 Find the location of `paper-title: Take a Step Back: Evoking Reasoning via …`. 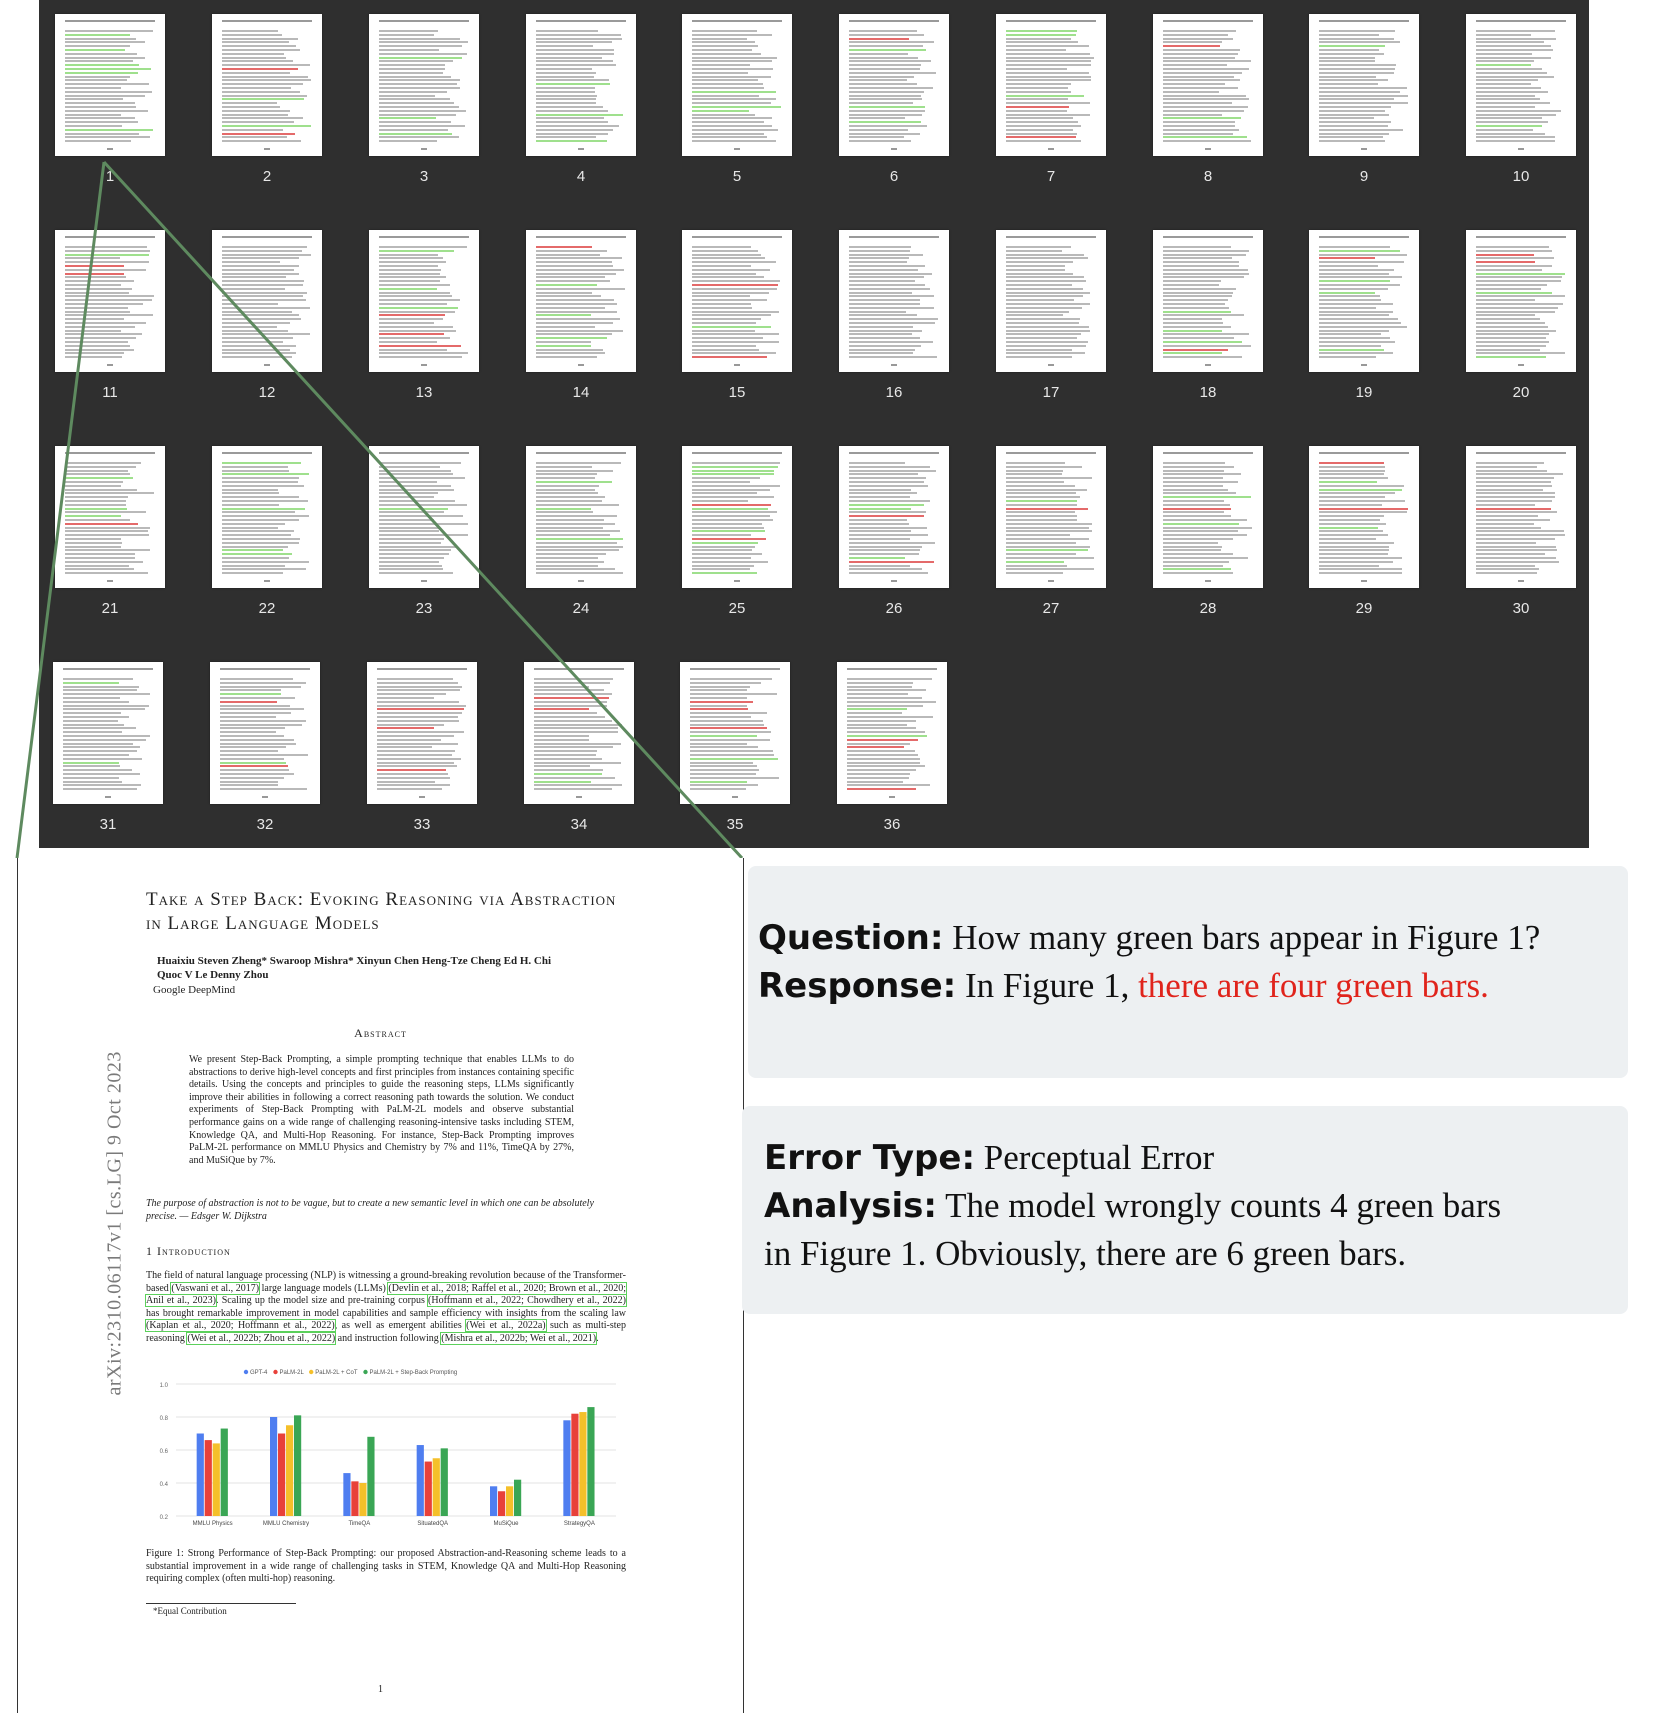

paper-title: Take a Step Back: Evoking Reasoning via … is located at coordinates (381, 911).